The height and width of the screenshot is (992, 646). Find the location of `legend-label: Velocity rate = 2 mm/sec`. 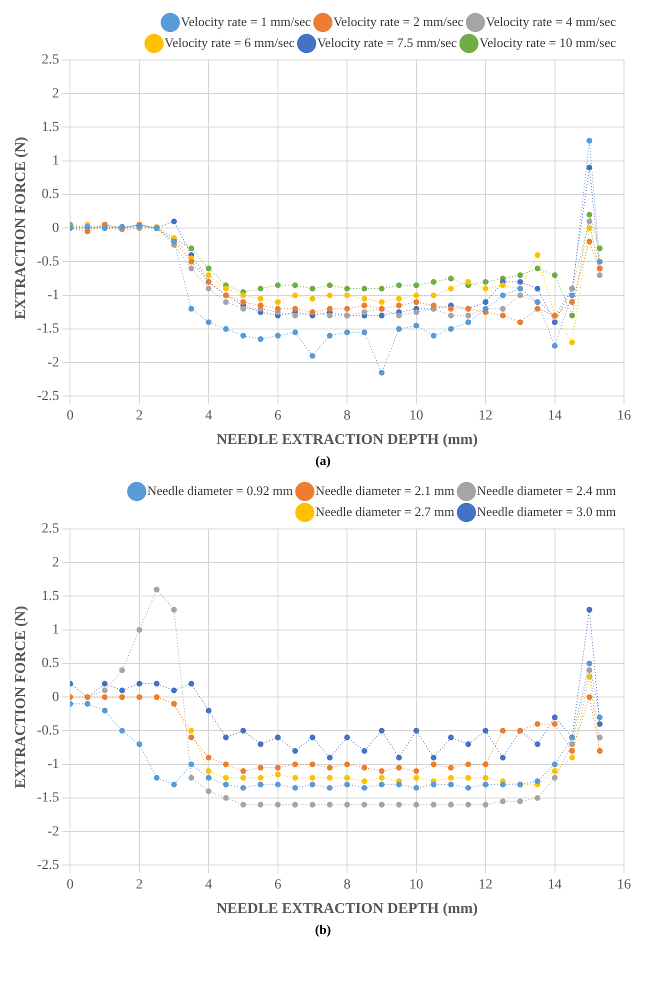

legend-label: Velocity rate = 2 mm/sec is located at coordinates (398, 21).